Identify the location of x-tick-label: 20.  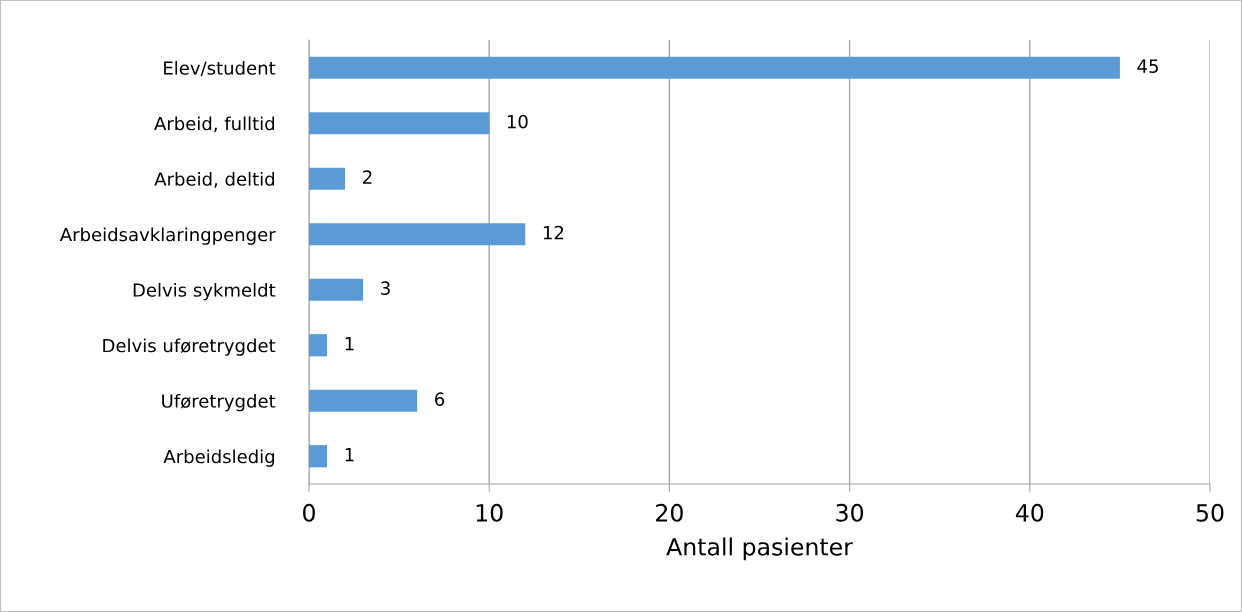
(669, 512).